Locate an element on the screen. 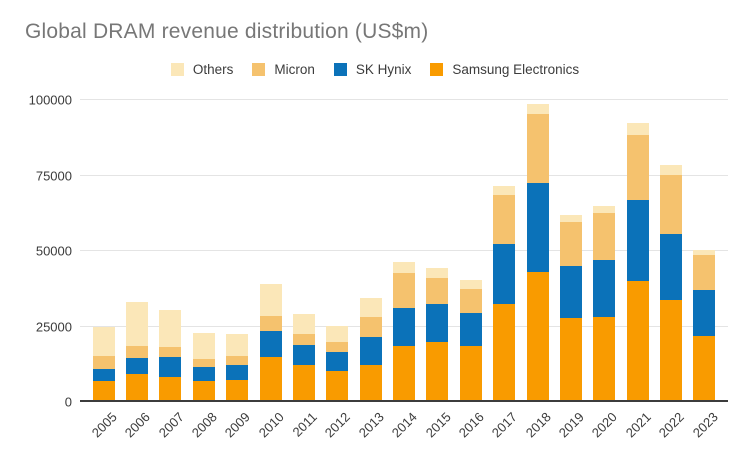 The image size is (750, 463). y-axis-labels: 0 25000 50000 75000 100000 is located at coordinates (36, 251).